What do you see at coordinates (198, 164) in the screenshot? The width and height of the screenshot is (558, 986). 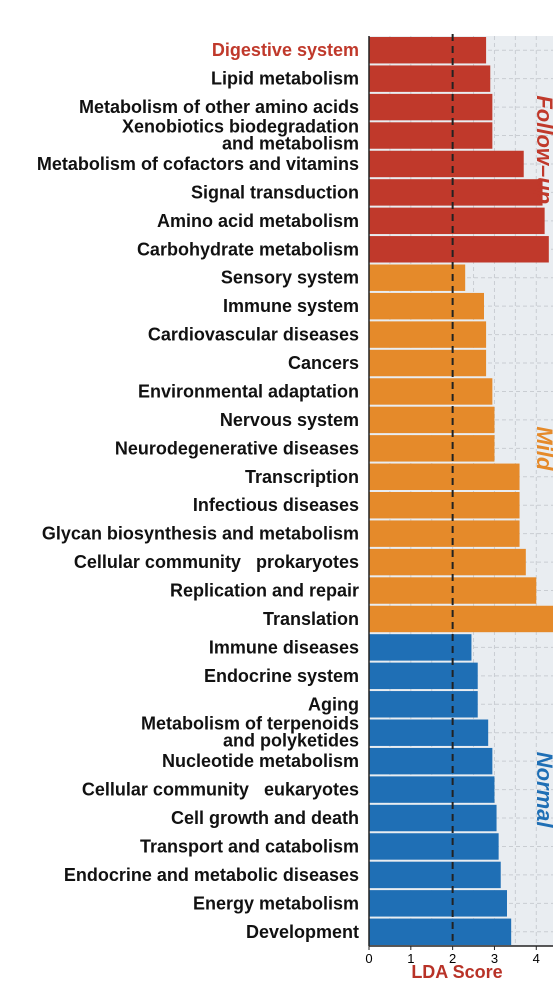 I see `category-label: Metabolism of cofactors and vitamins` at bounding box center [198, 164].